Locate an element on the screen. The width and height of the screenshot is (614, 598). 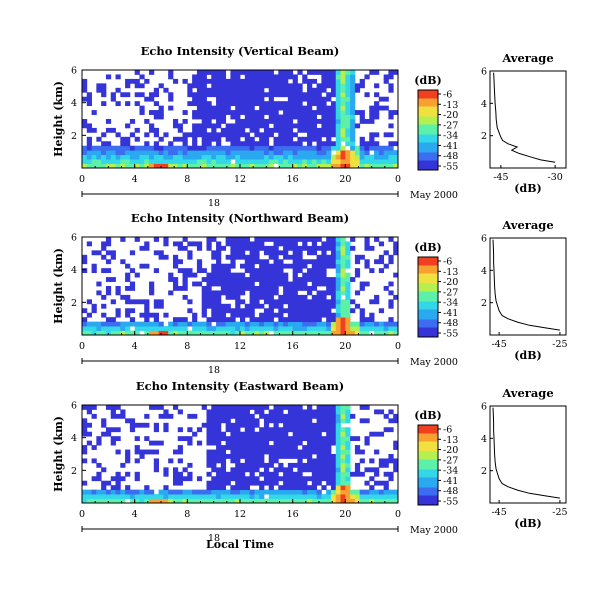
heatmap-cells is located at coordinates (240, 119).